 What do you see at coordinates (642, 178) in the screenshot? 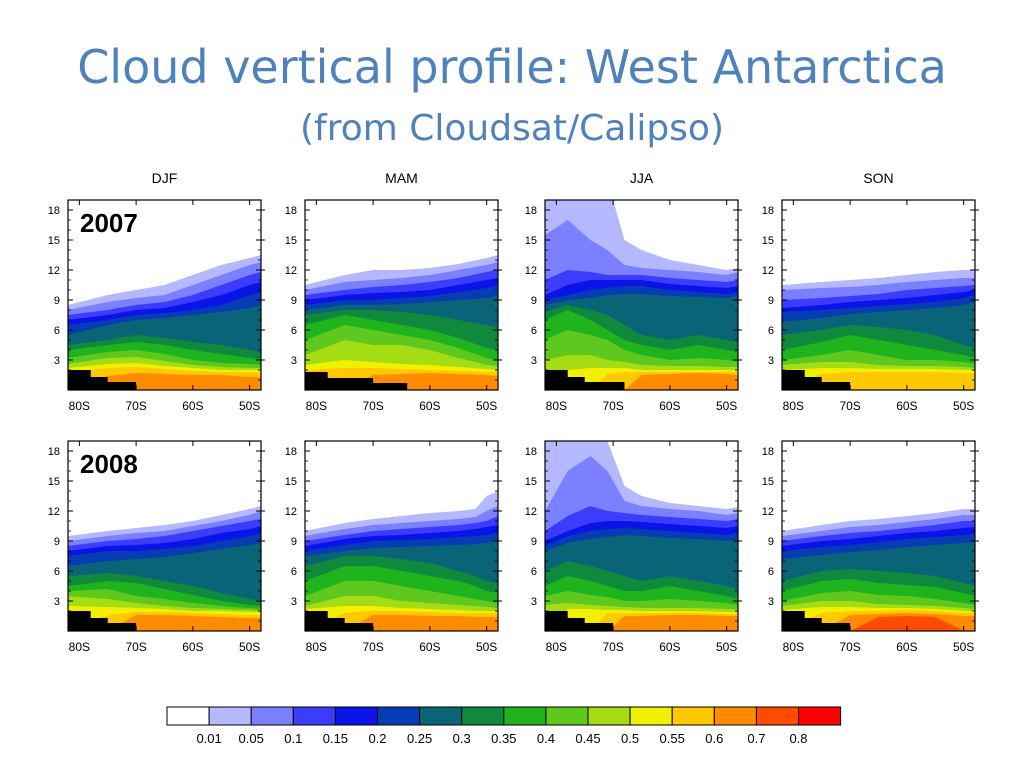
I see `season-label: JJA` at bounding box center [642, 178].